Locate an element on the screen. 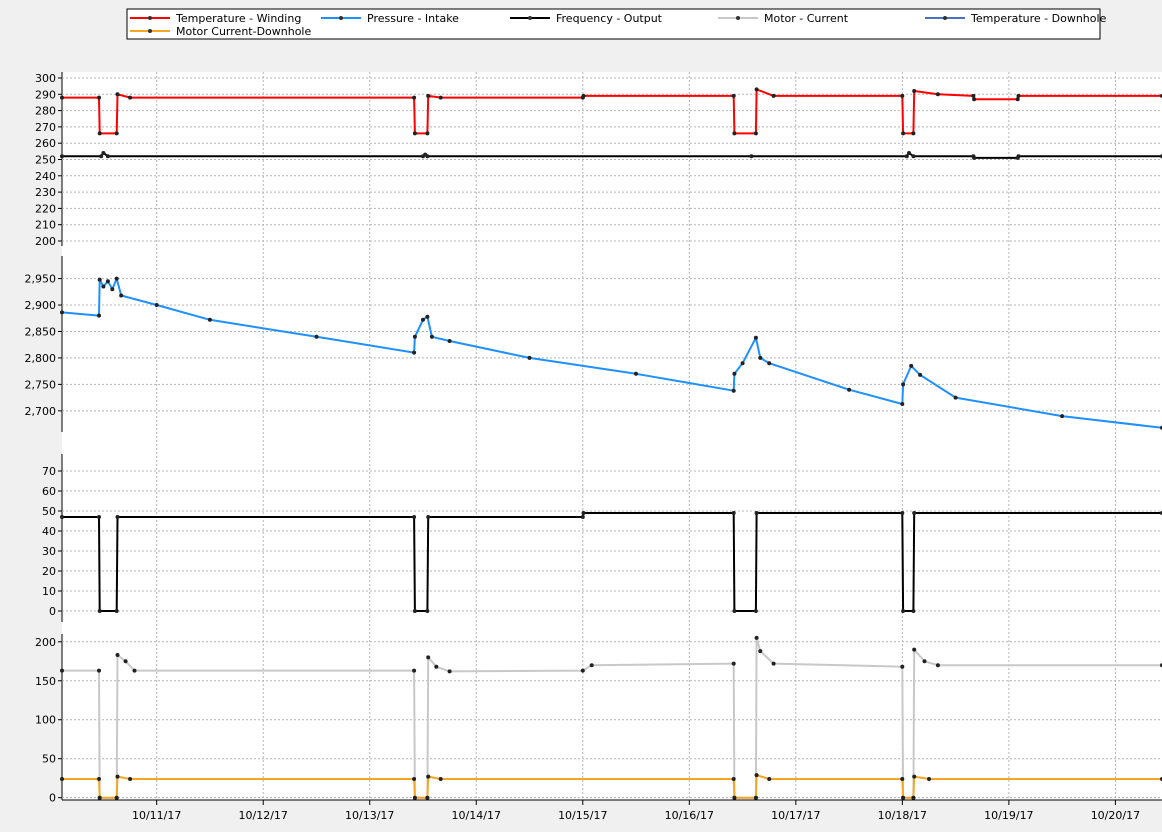  y-tick-label: 50 is located at coordinates (49, 759).